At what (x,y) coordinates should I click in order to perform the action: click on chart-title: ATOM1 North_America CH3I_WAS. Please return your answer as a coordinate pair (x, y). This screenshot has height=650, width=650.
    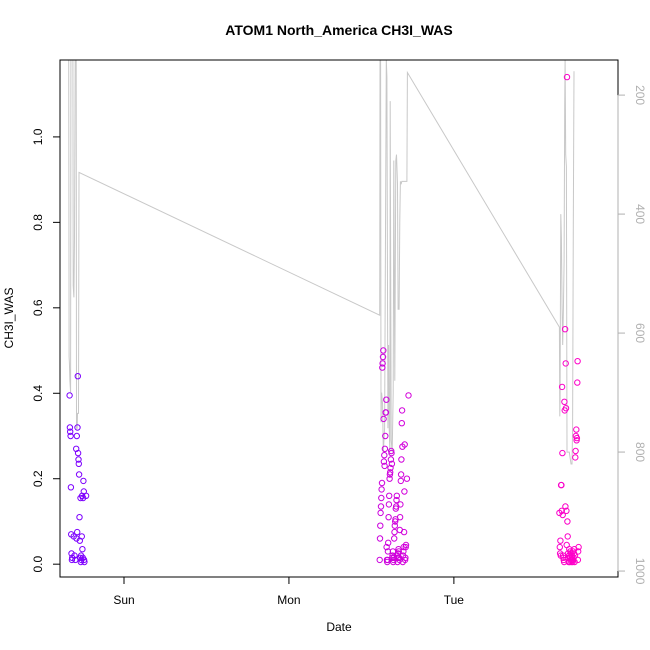
    Looking at the image, I should click on (338, 30).